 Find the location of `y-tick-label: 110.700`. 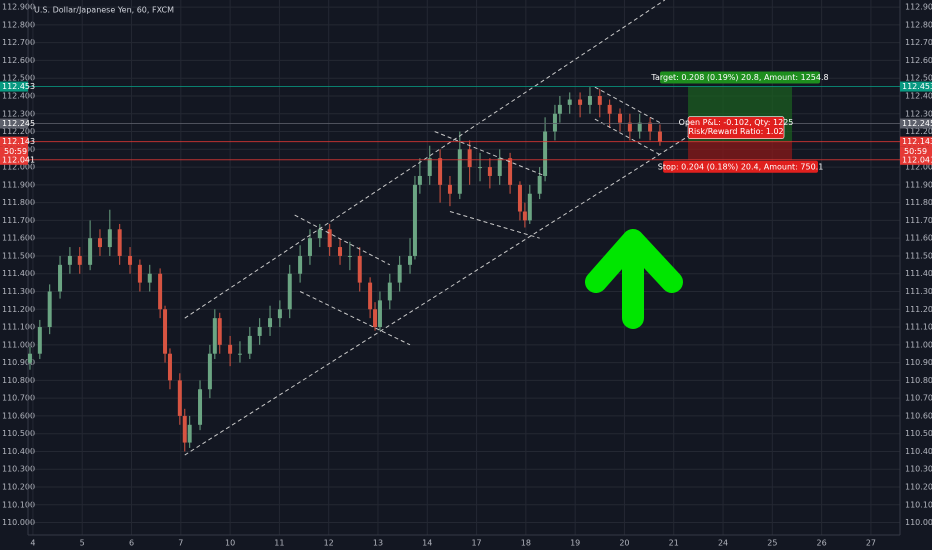

y-tick-label: 110.700 is located at coordinates (918, 398).